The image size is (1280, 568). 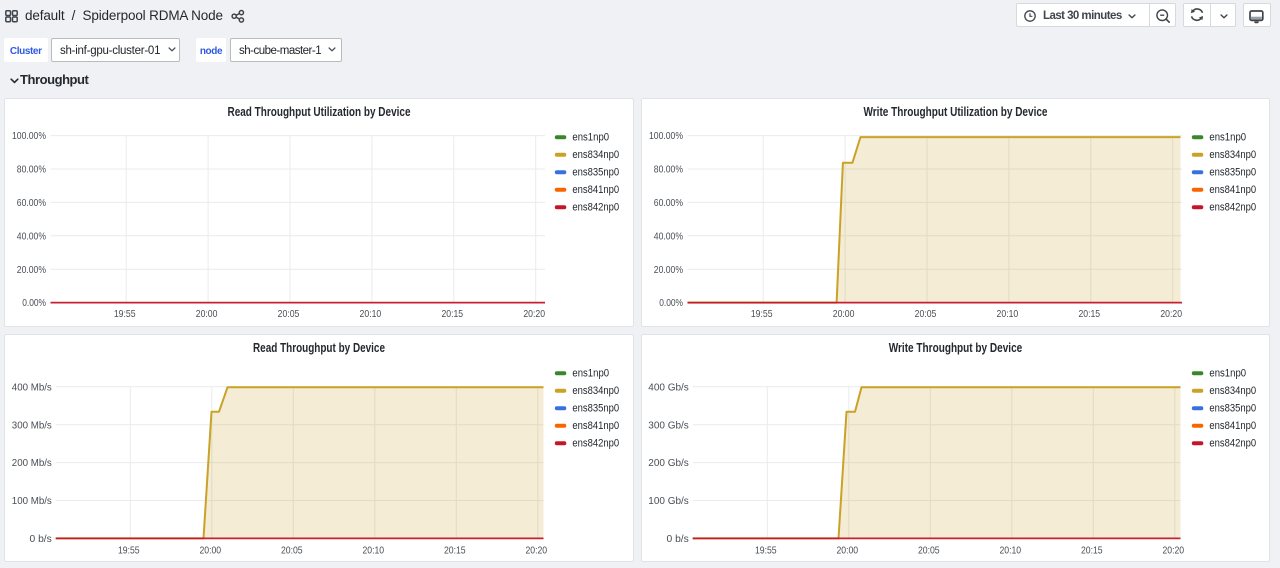 I want to click on svg-text:Write Throughput Utilization b: Write Throughput Utilization by Device, so click(x=956, y=112).